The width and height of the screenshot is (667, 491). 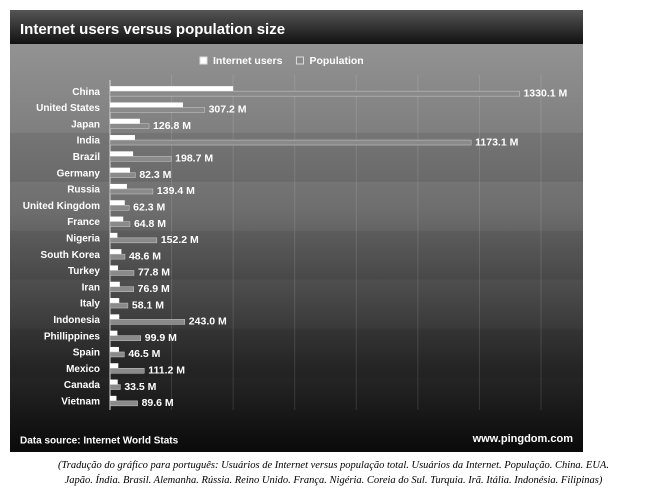 What do you see at coordinates (71, 255) in the screenshot?
I see `category-label: South Korea` at bounding box center [71, 255].